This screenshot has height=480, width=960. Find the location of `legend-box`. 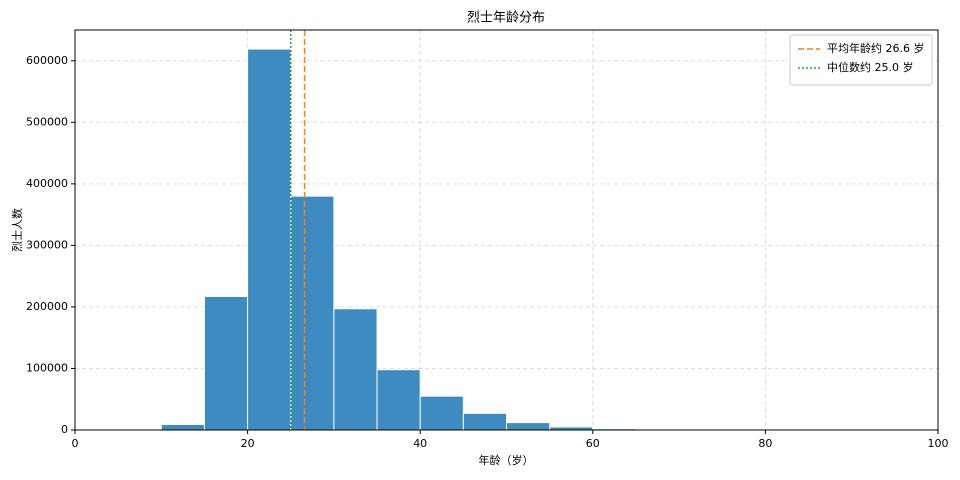

legend-box is located at coordinates (861, 60).